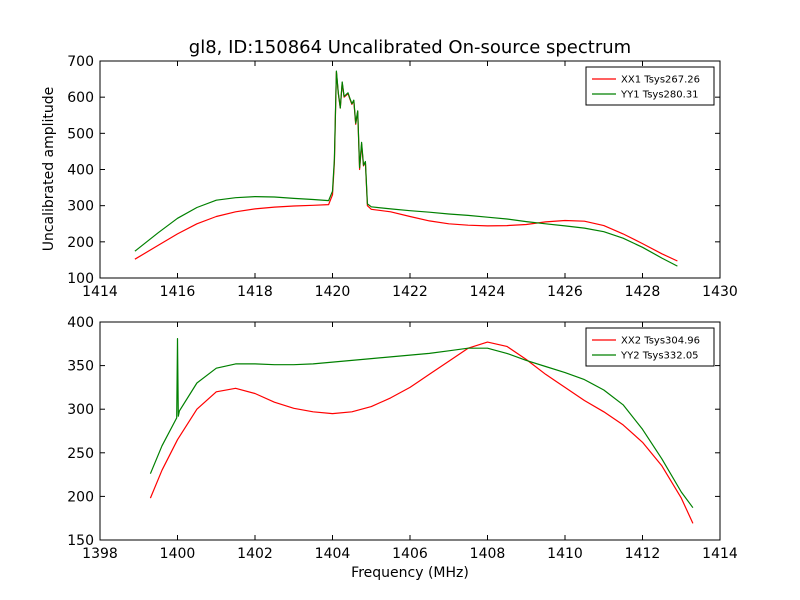 Image resolution: width=800 pixels, height=600 pixels. Describe the element at coordinates (333, 292) in the screenshot. I see `x-tick-label: 1420` at that location.